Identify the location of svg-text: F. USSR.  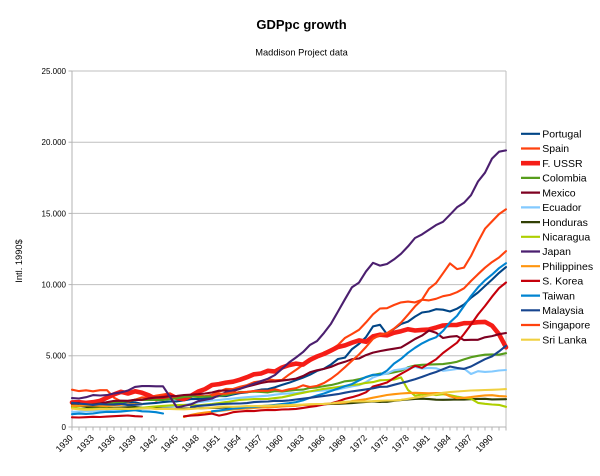
(562, 164).